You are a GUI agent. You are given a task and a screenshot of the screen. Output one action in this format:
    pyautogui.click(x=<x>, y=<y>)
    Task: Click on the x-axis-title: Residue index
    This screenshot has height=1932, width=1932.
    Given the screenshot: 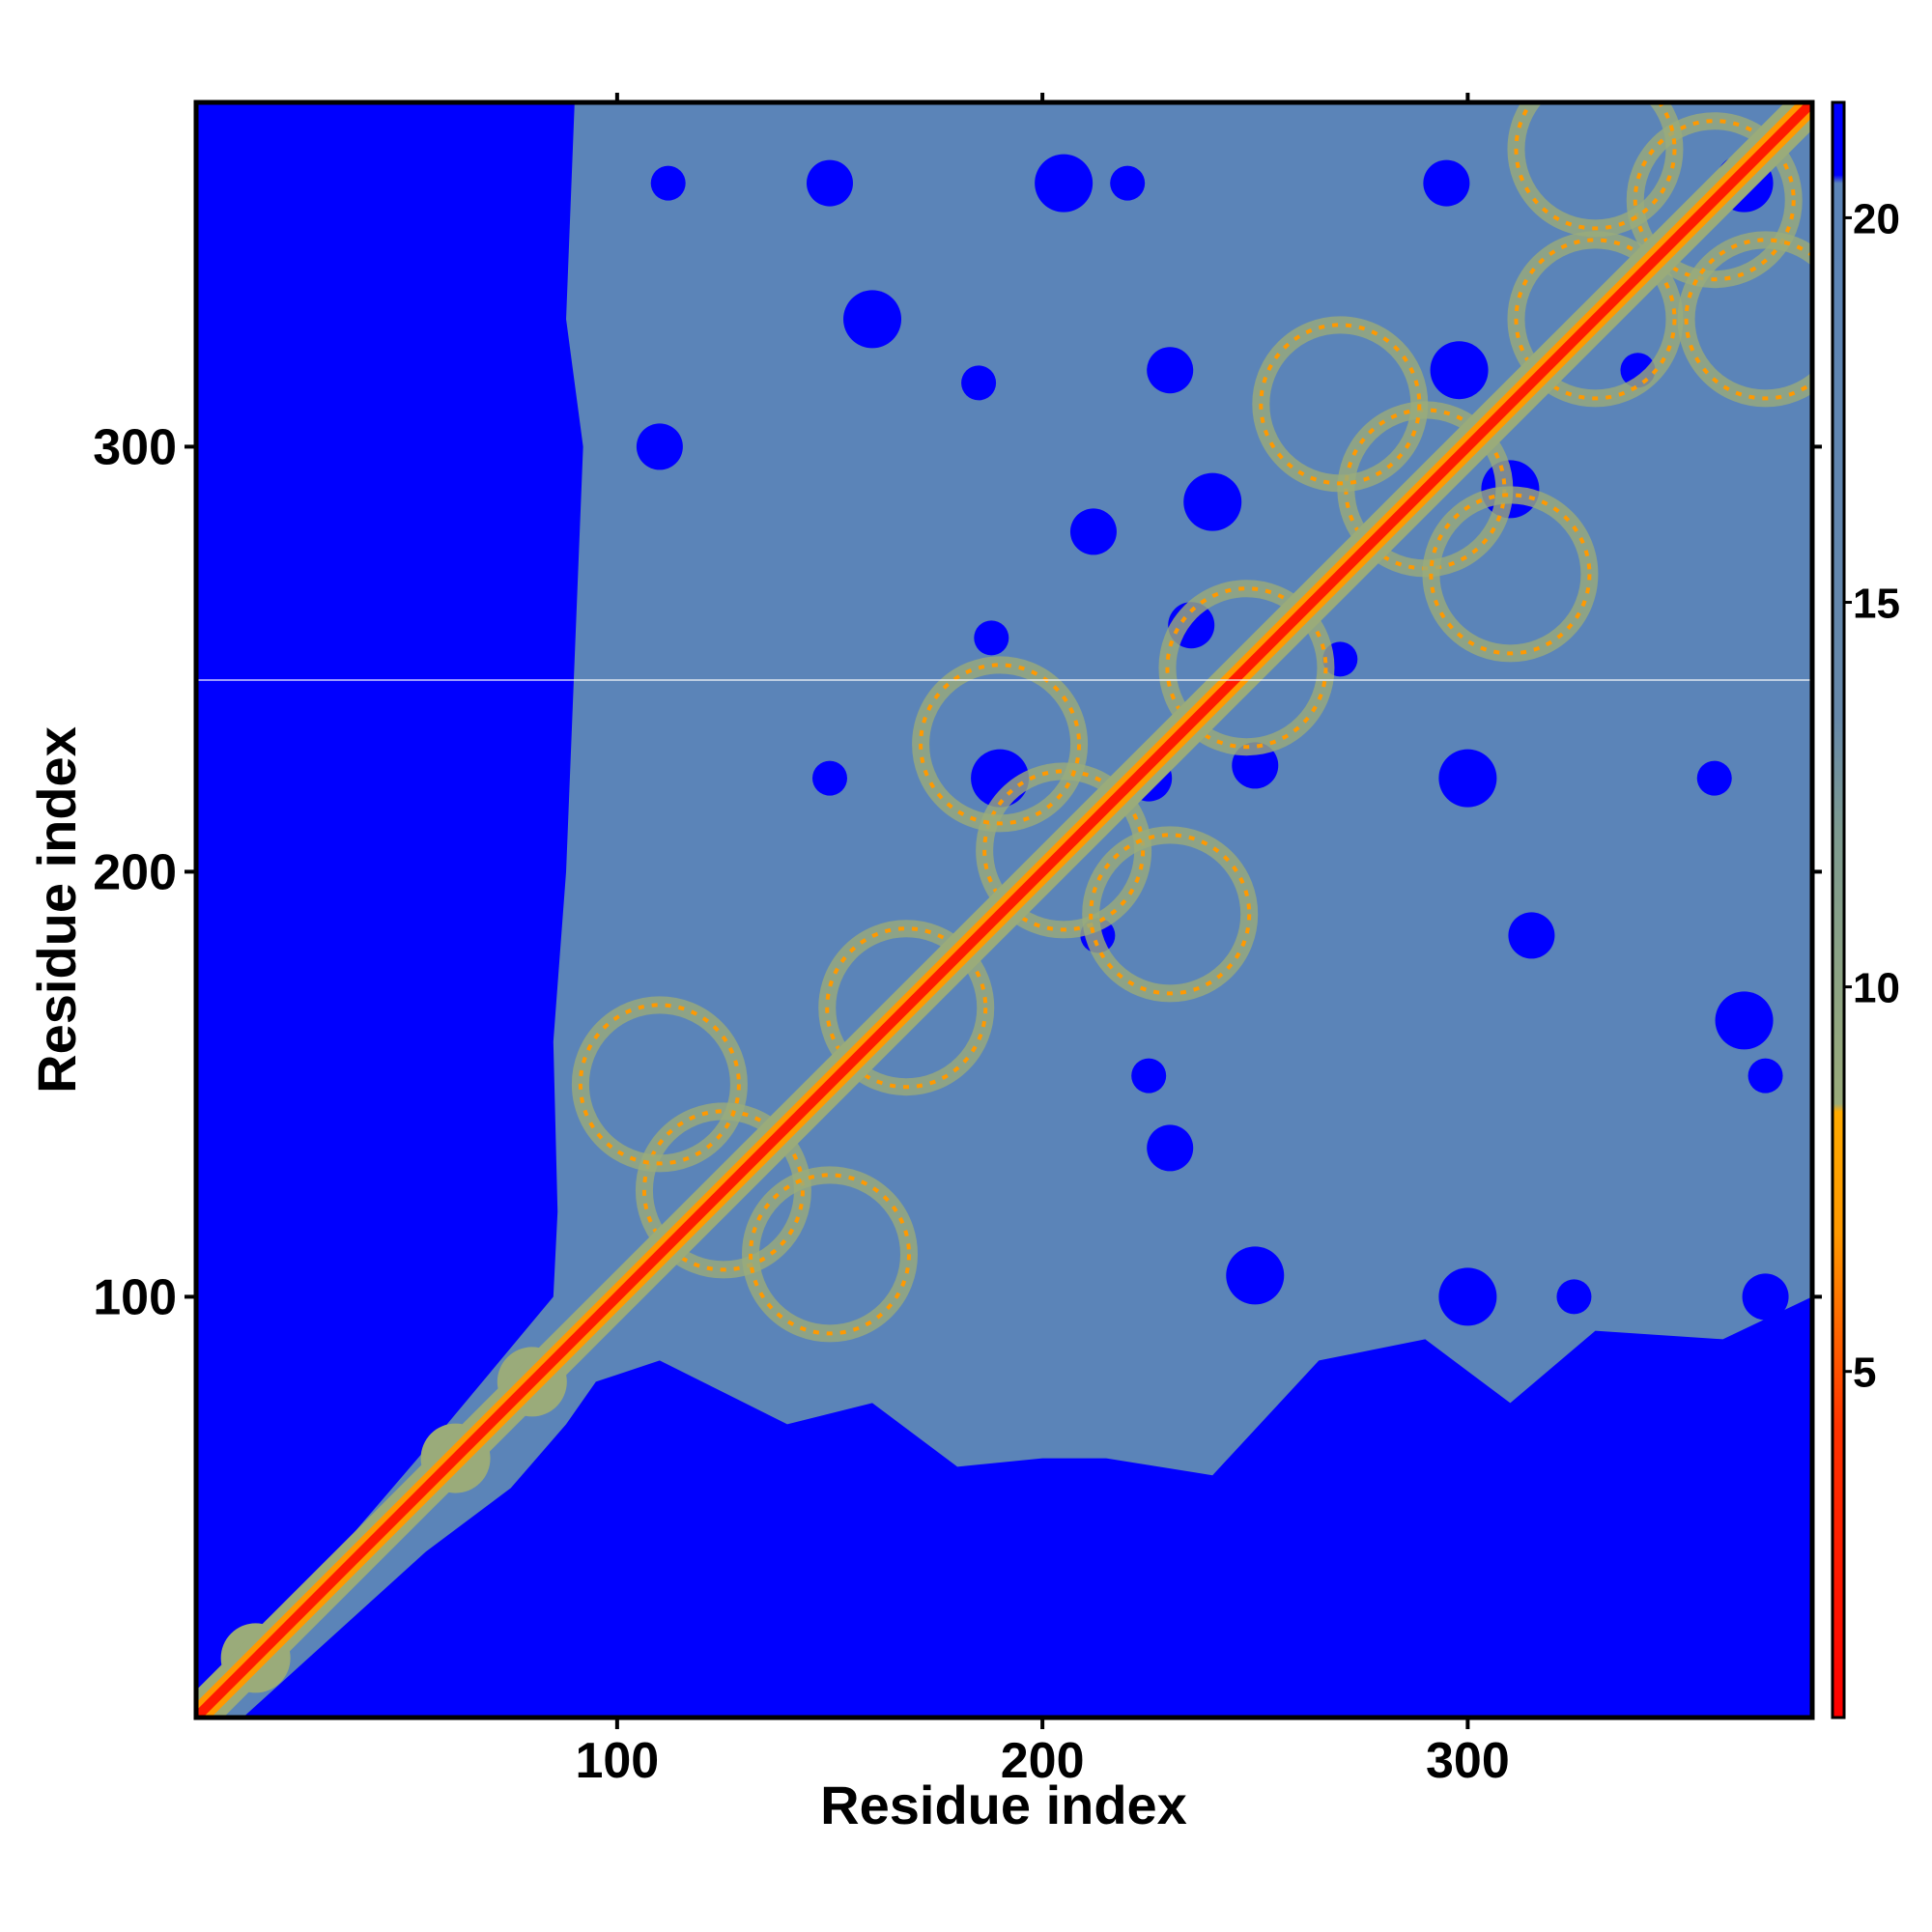 What is the action you would take?
    pyautogui.click(x=1003, y=1805)
    